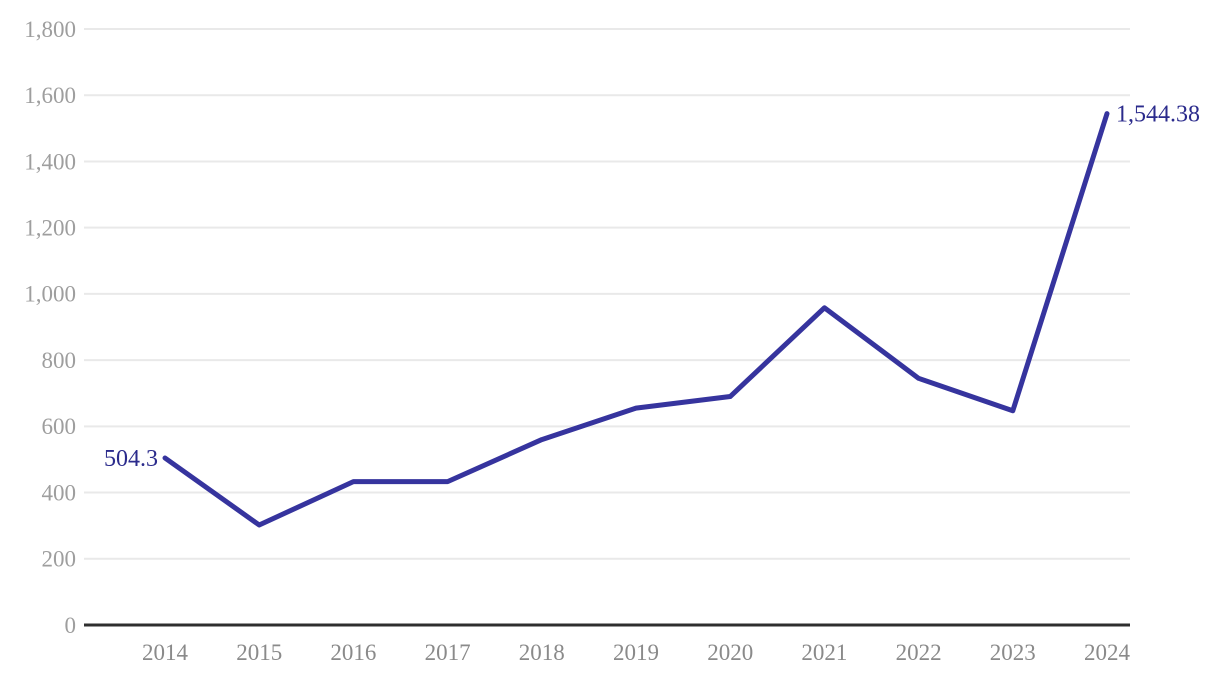  I want to click on y-tick-label: 400, so click(59, 492).